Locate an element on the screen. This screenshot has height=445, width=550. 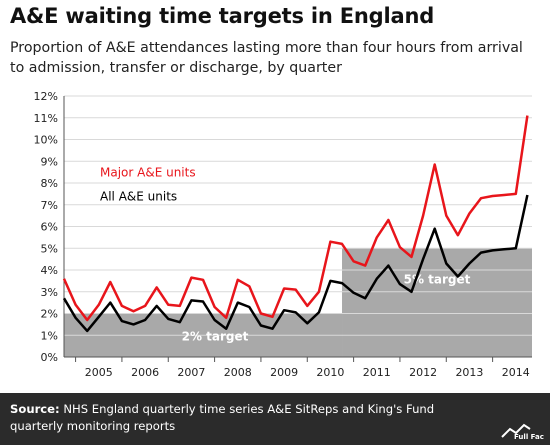
source-label: Source: is located at coordinates (35, 409).